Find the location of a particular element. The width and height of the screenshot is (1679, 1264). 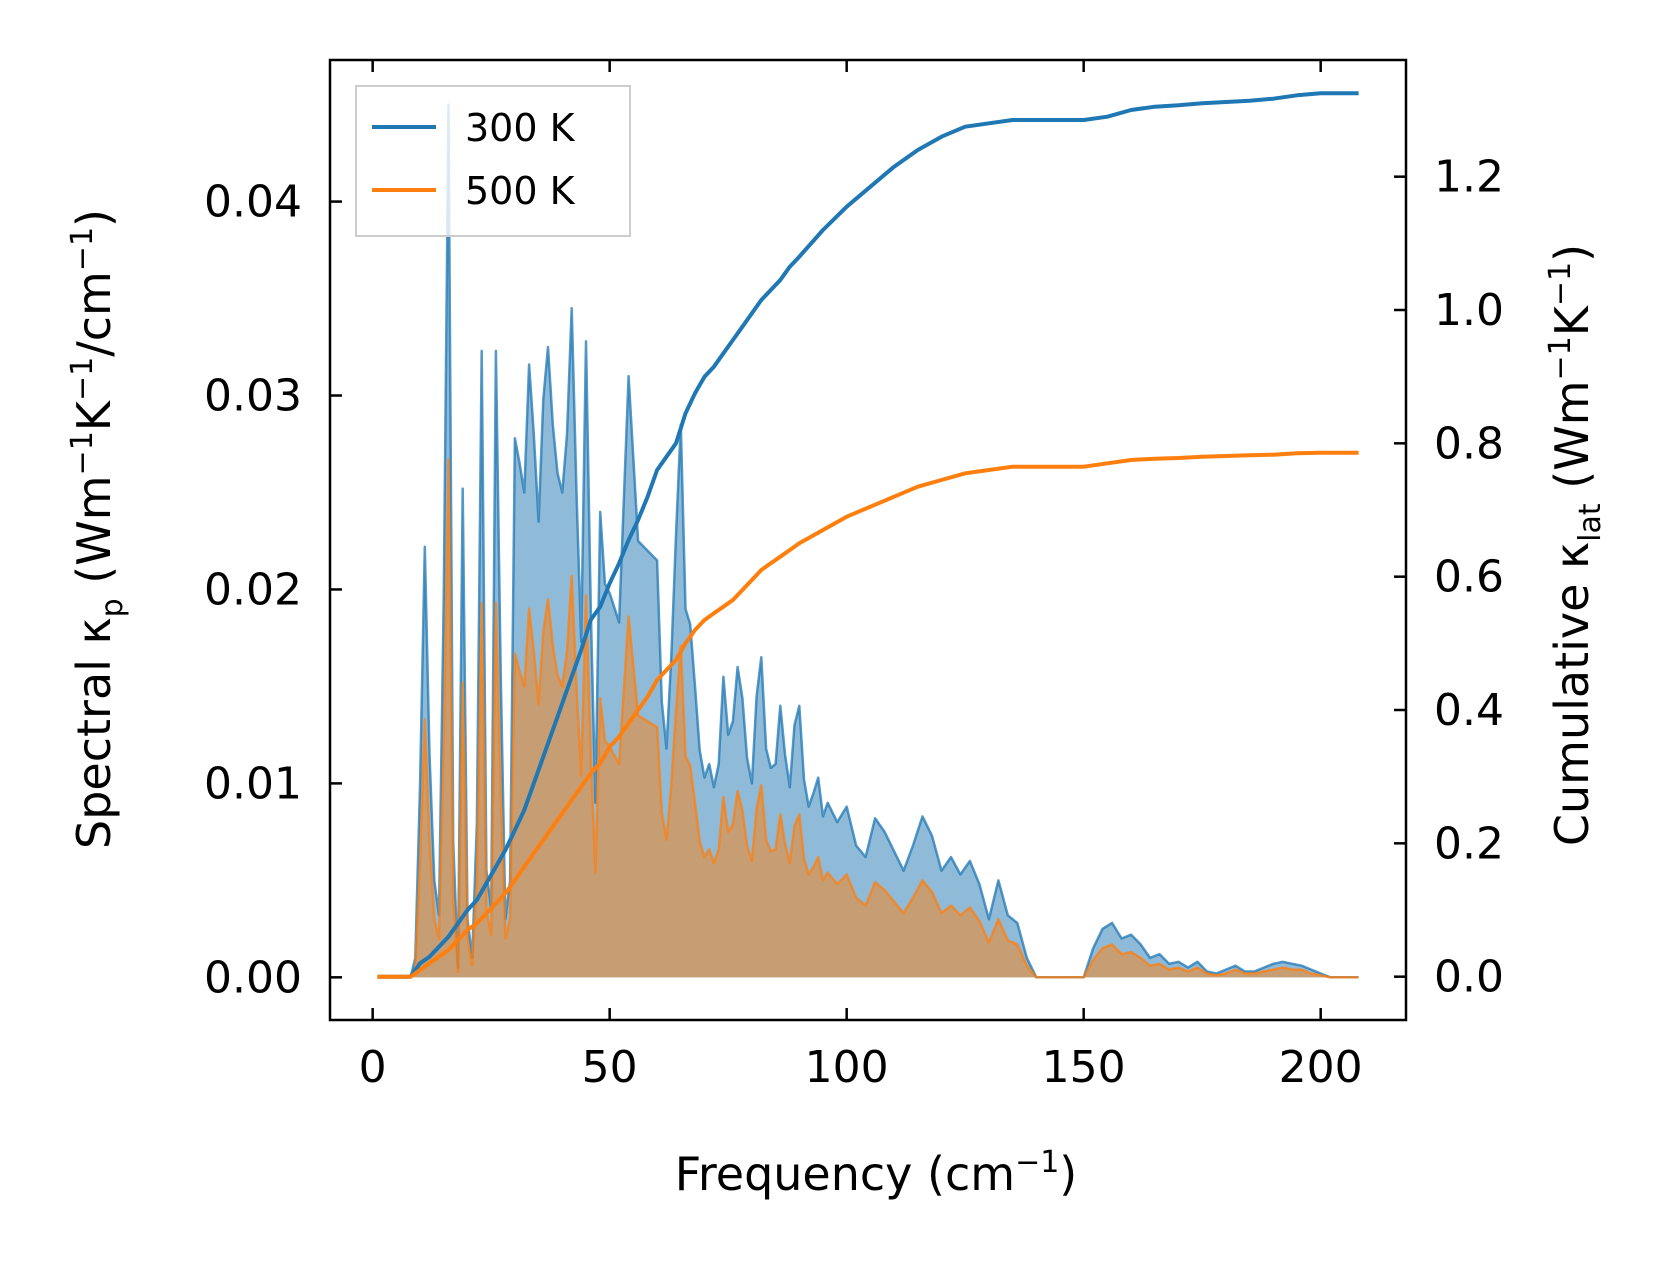

y-tick-label-left: 0.03 is located at coordinates (253, 396).